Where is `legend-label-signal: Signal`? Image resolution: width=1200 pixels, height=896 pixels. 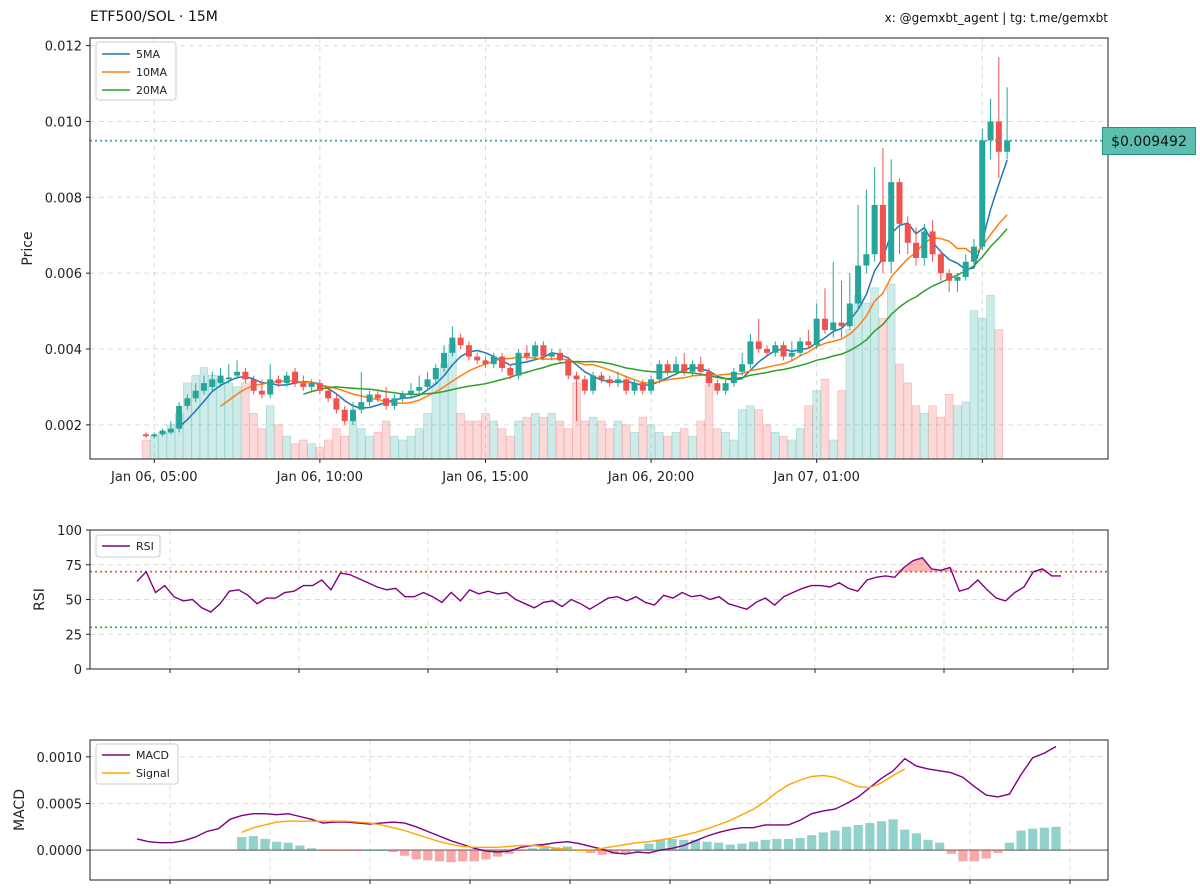
legend-label-signal: Signal is located at coordinates (153, 773).